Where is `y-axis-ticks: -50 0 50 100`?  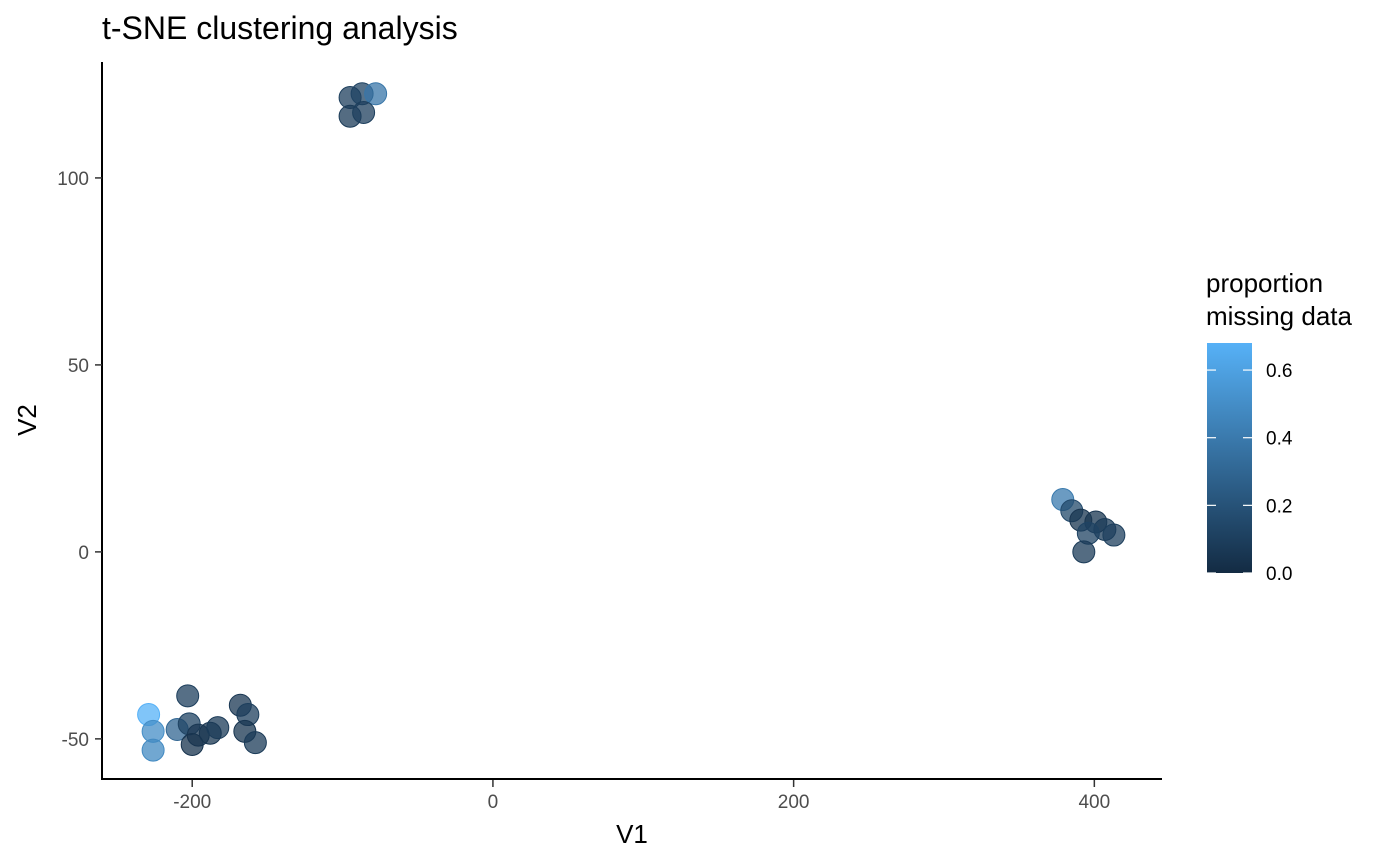 y-axis-ticks: -50 0 50 100 is located at coordinates (79, 460).